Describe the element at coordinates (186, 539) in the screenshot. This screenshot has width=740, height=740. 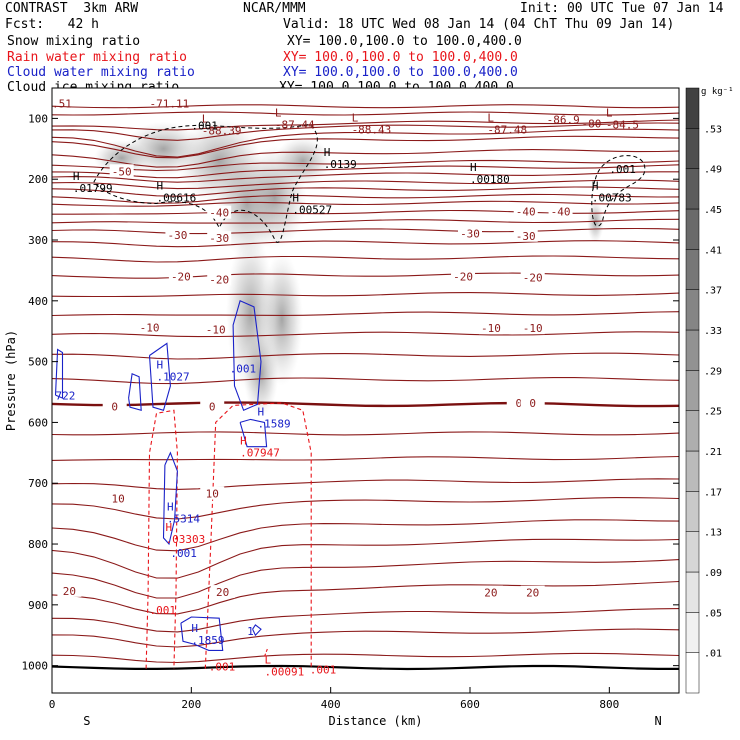
I see `extremum-value: .03303` at that location.